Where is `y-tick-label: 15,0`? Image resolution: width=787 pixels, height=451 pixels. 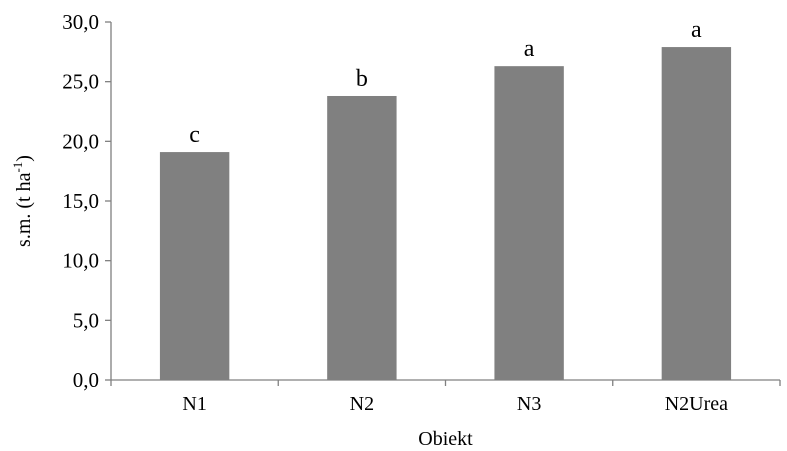 y-tick-label: 15,0 is located at coordinates (80, 201).